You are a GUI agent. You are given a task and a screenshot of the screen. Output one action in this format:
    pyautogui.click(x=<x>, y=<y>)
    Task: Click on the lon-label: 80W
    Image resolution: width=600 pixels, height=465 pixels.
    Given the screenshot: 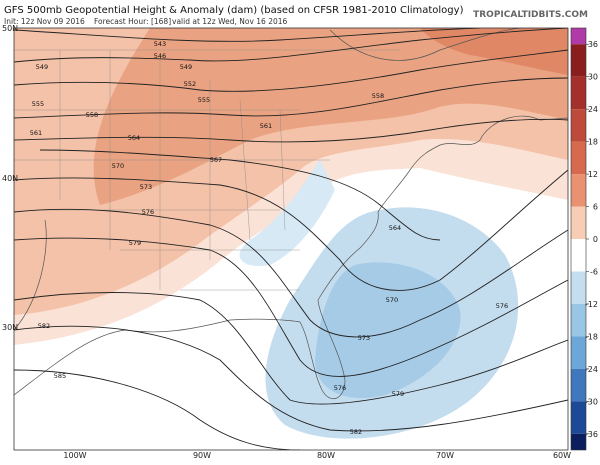 What is the action you would take?
    pyautogui.click(x=326, y=455)
    